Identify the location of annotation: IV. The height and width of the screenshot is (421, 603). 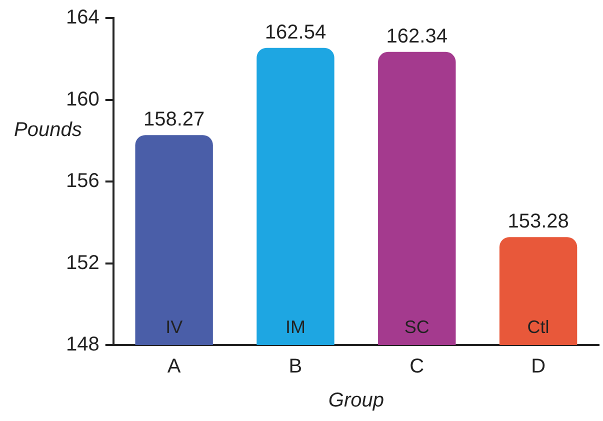
(174, 326).